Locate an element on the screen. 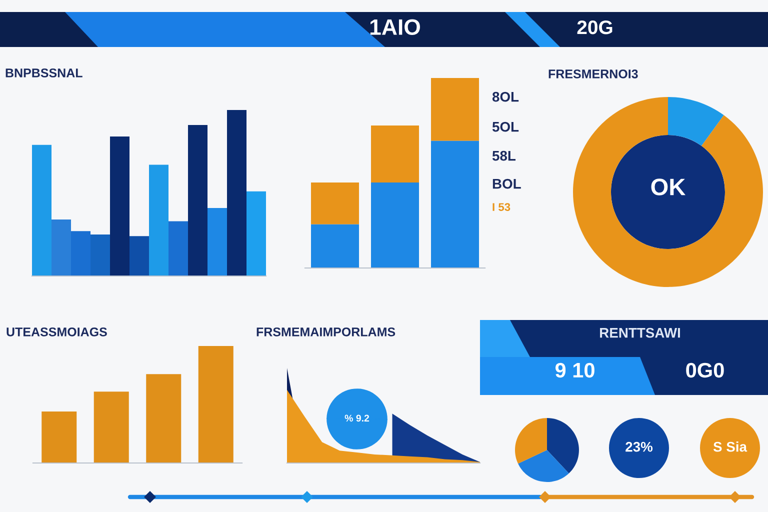 The width and height of the screenshot is (768, 512). chart-title: FRSMEMAIMPORLAMS is located at coordinates (326, 332).